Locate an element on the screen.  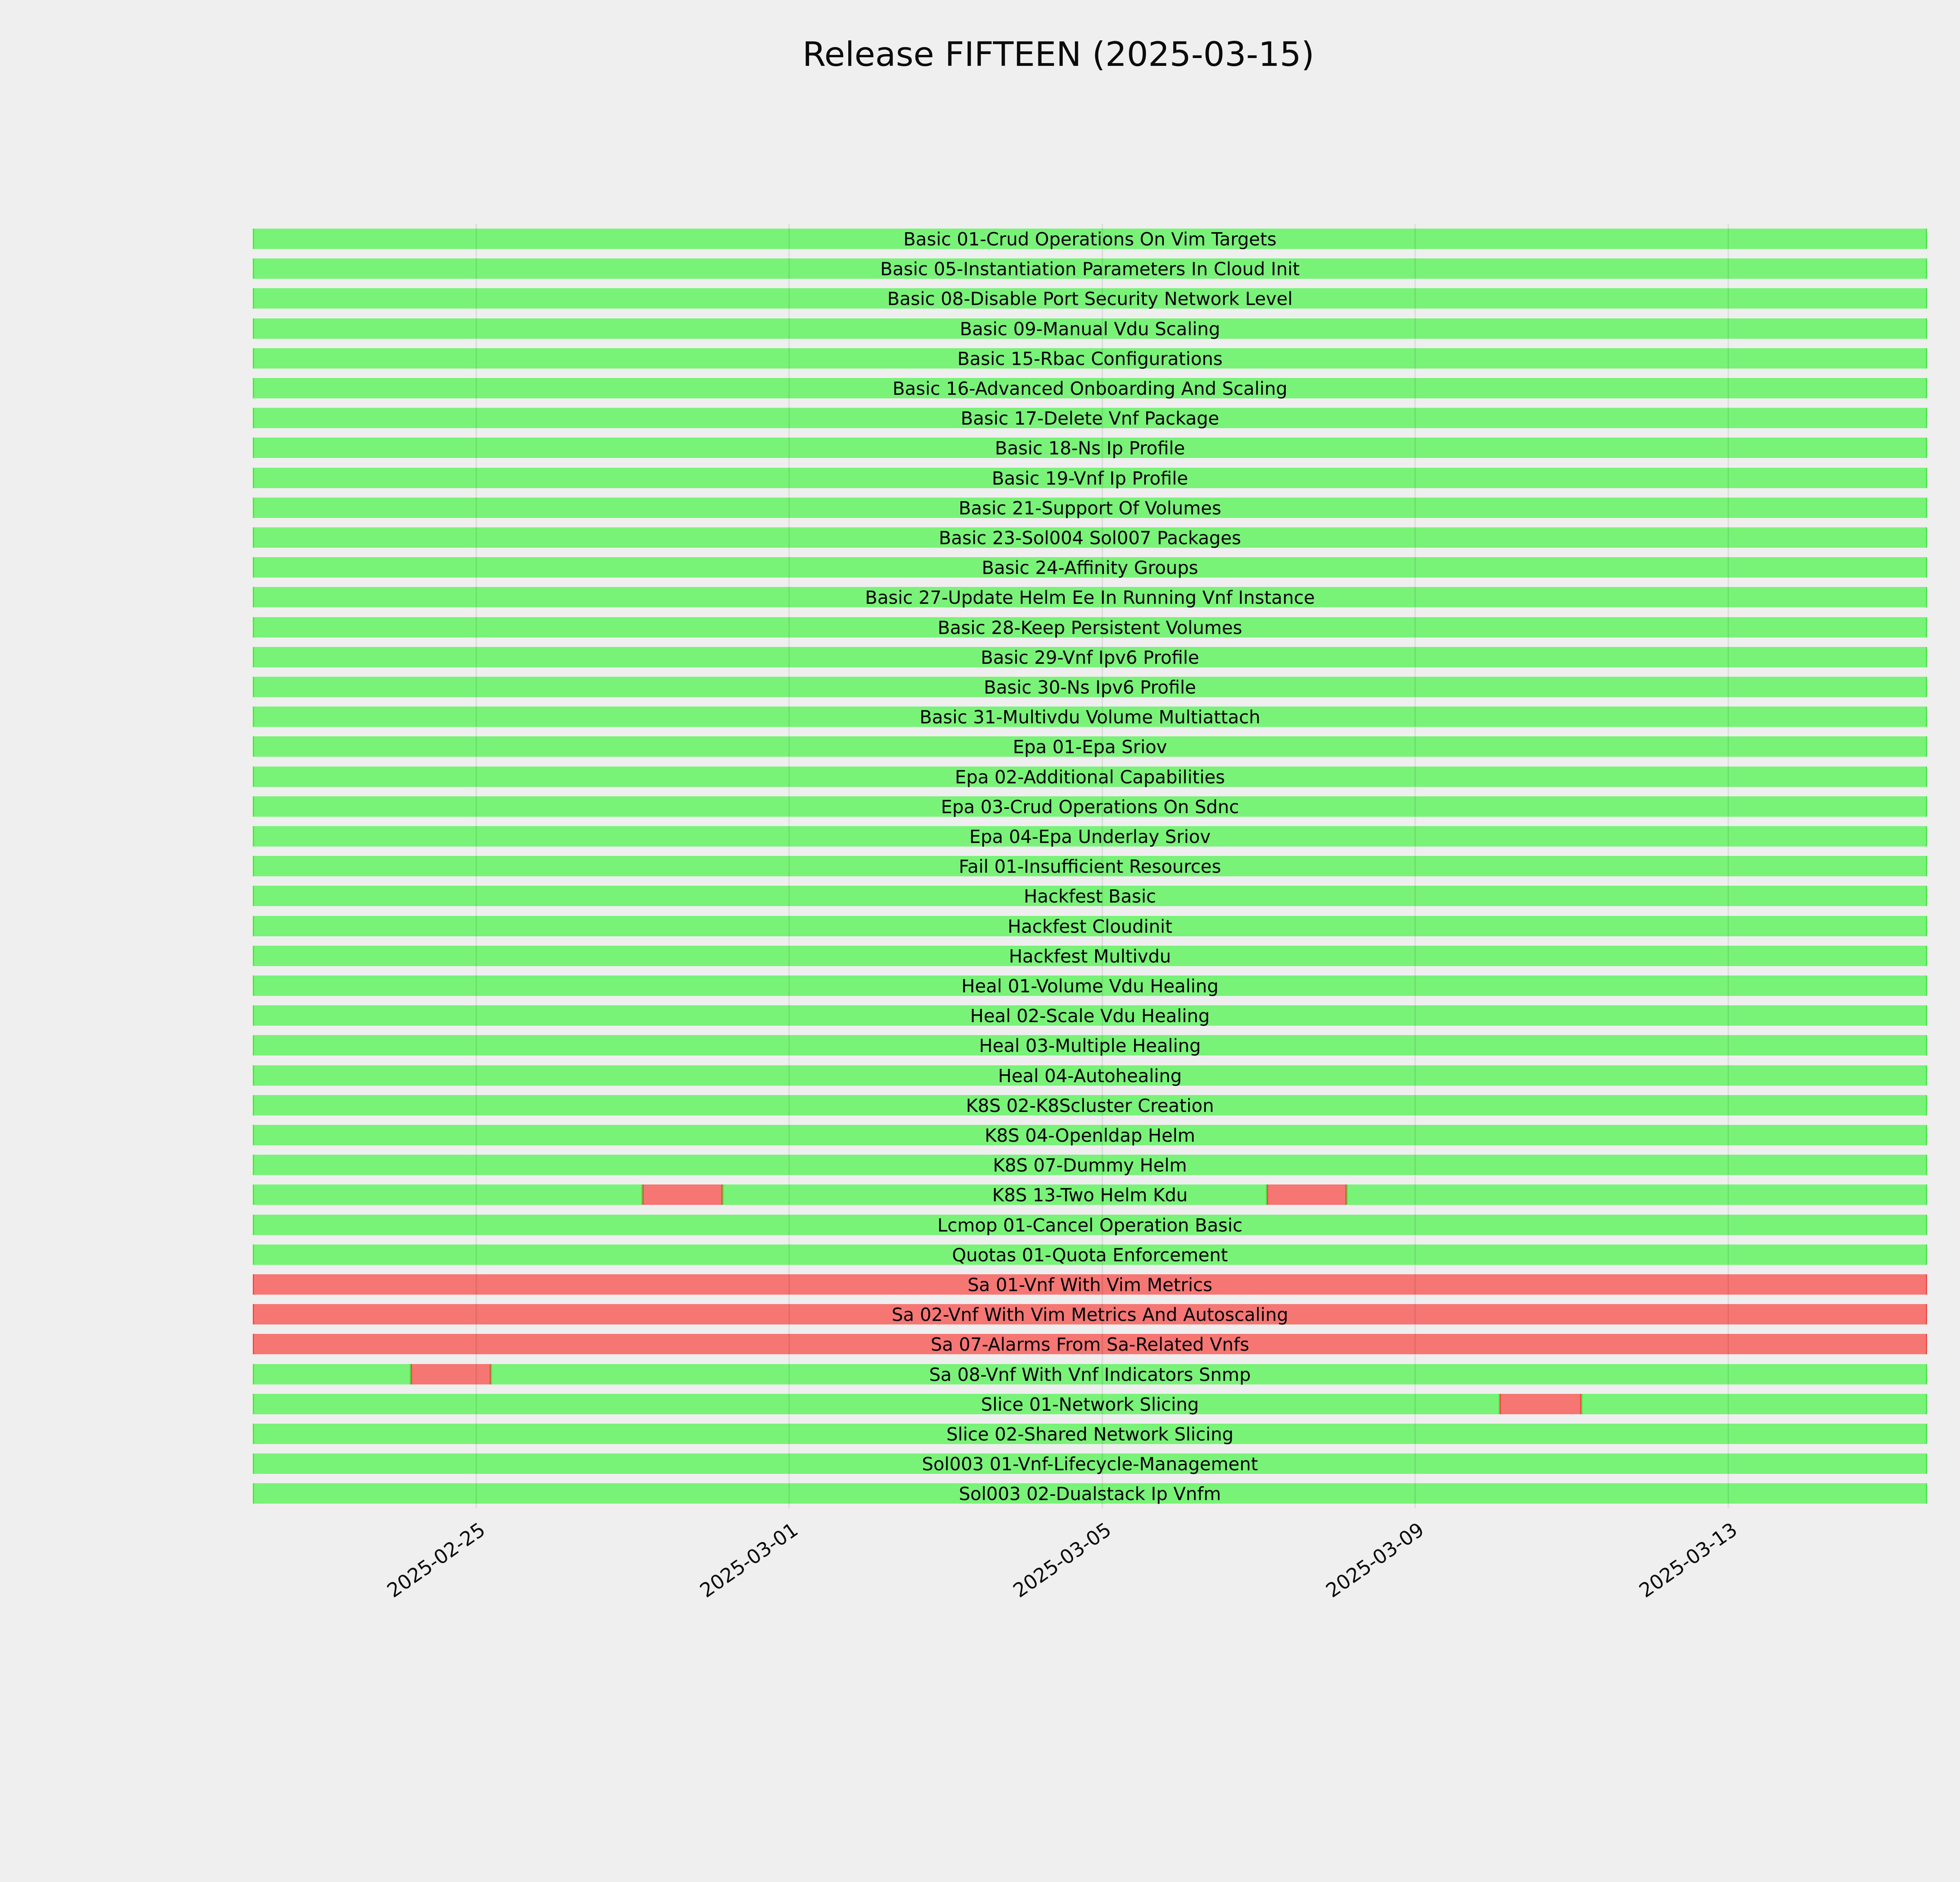
row-label: Basic 18-Ns Ip Profile is located at coordinates (1090, 448).